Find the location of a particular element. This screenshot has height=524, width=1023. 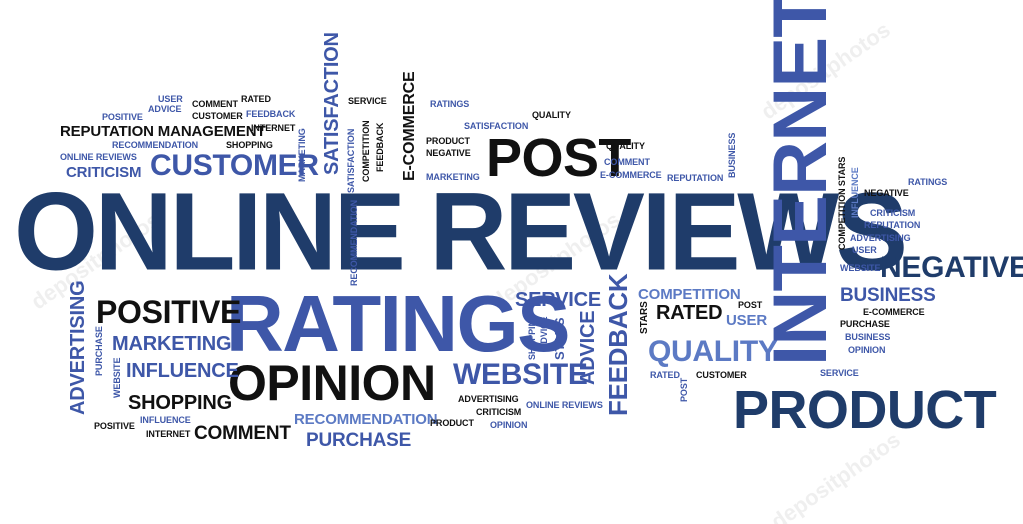

word-criticism-small: CRITICISM is located at coordinates (893, 213).